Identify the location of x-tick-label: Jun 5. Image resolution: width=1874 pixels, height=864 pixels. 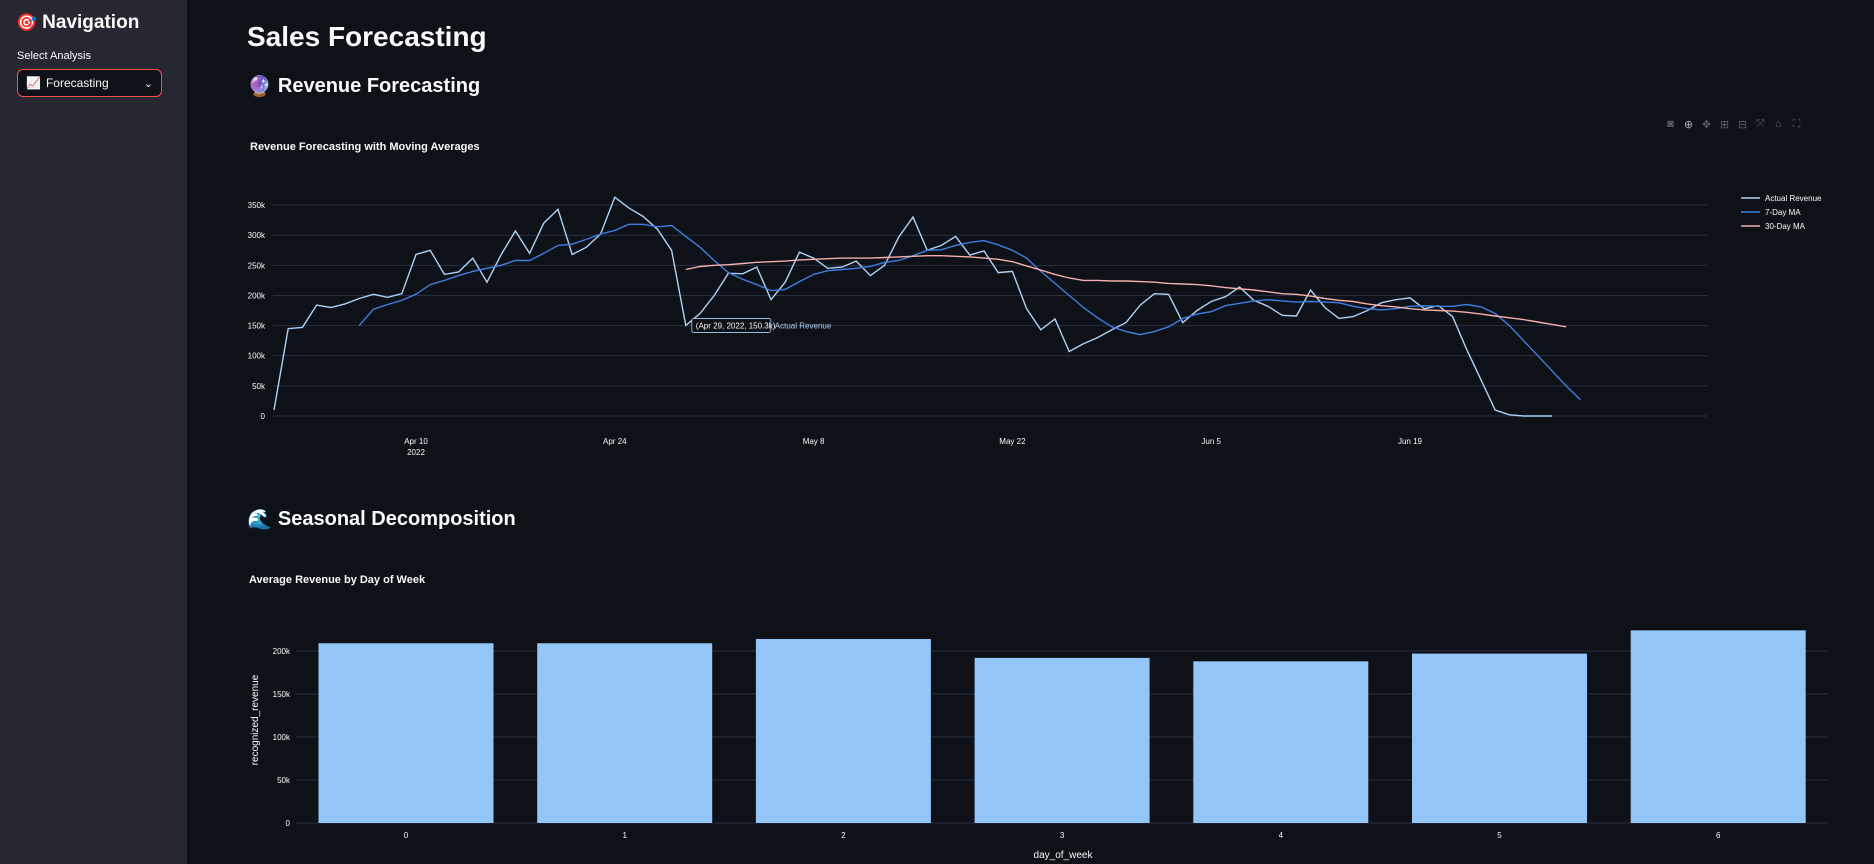
(1211, 441).